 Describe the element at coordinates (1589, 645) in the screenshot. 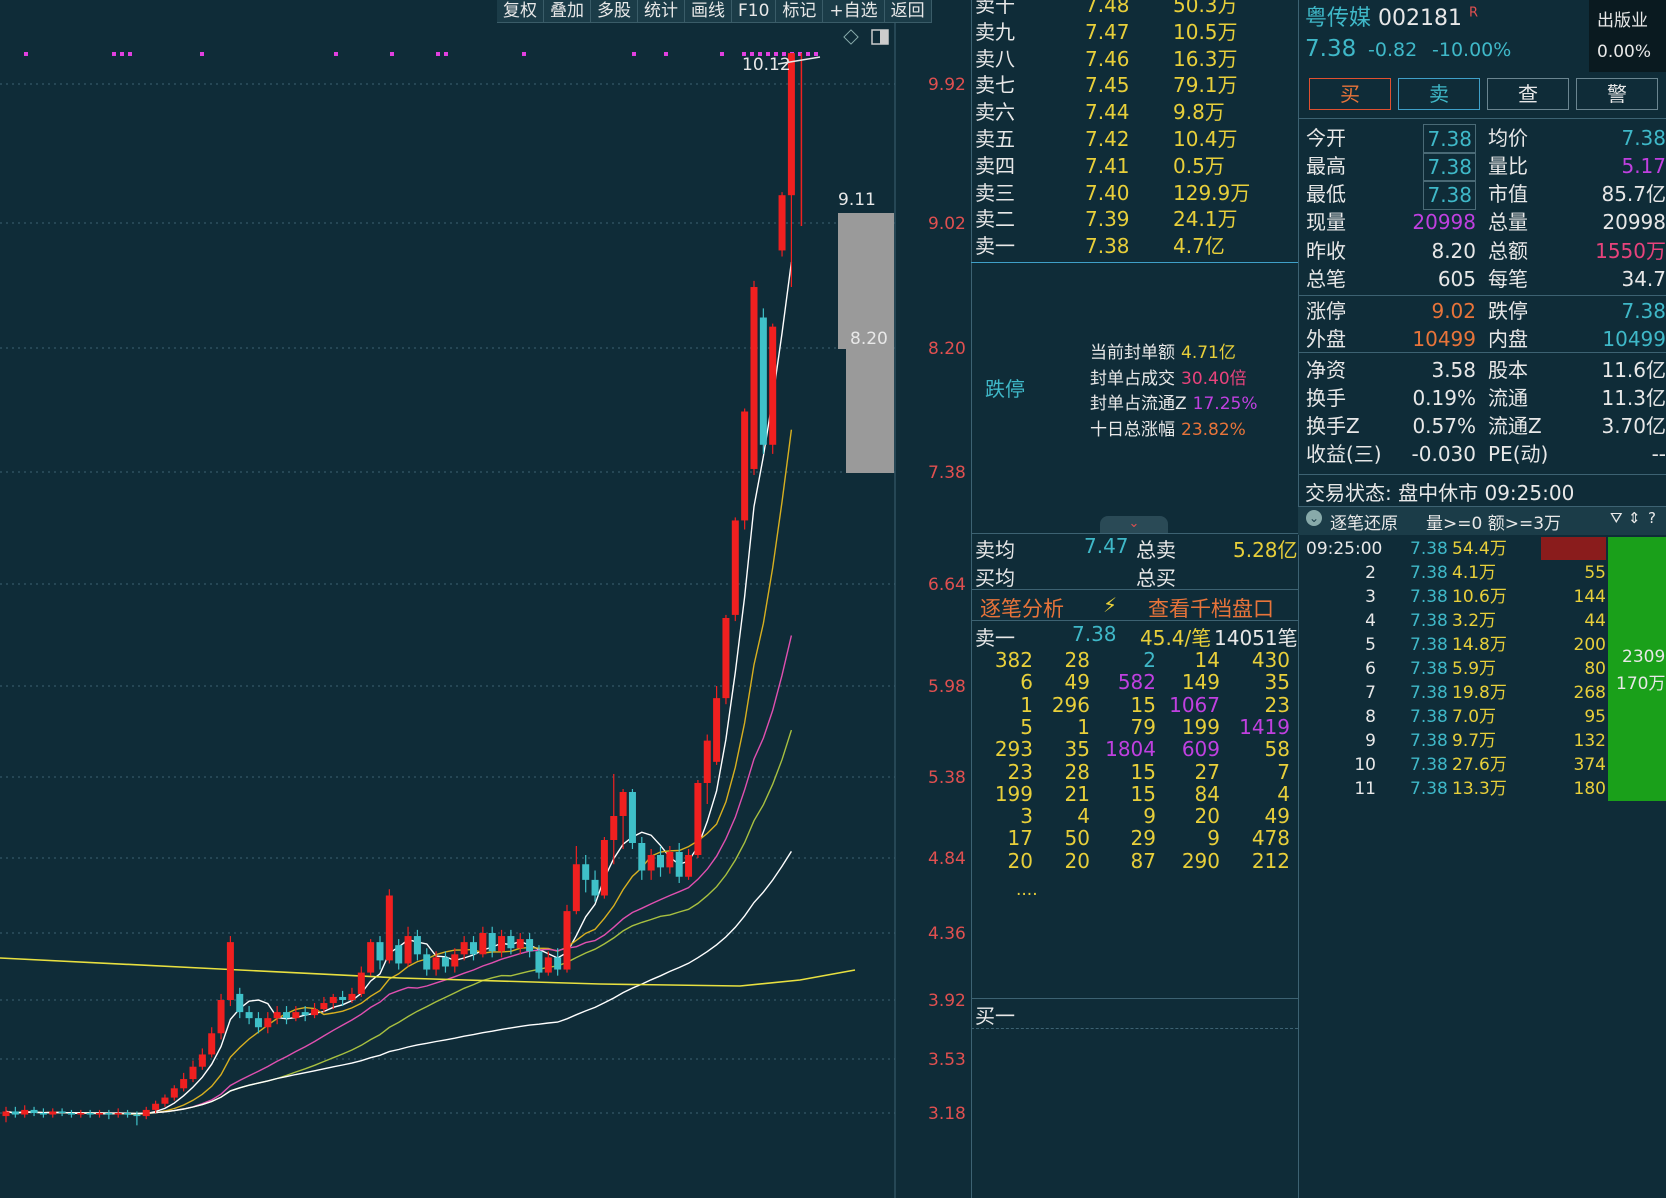

I see `tick-volume: 200` at that location.